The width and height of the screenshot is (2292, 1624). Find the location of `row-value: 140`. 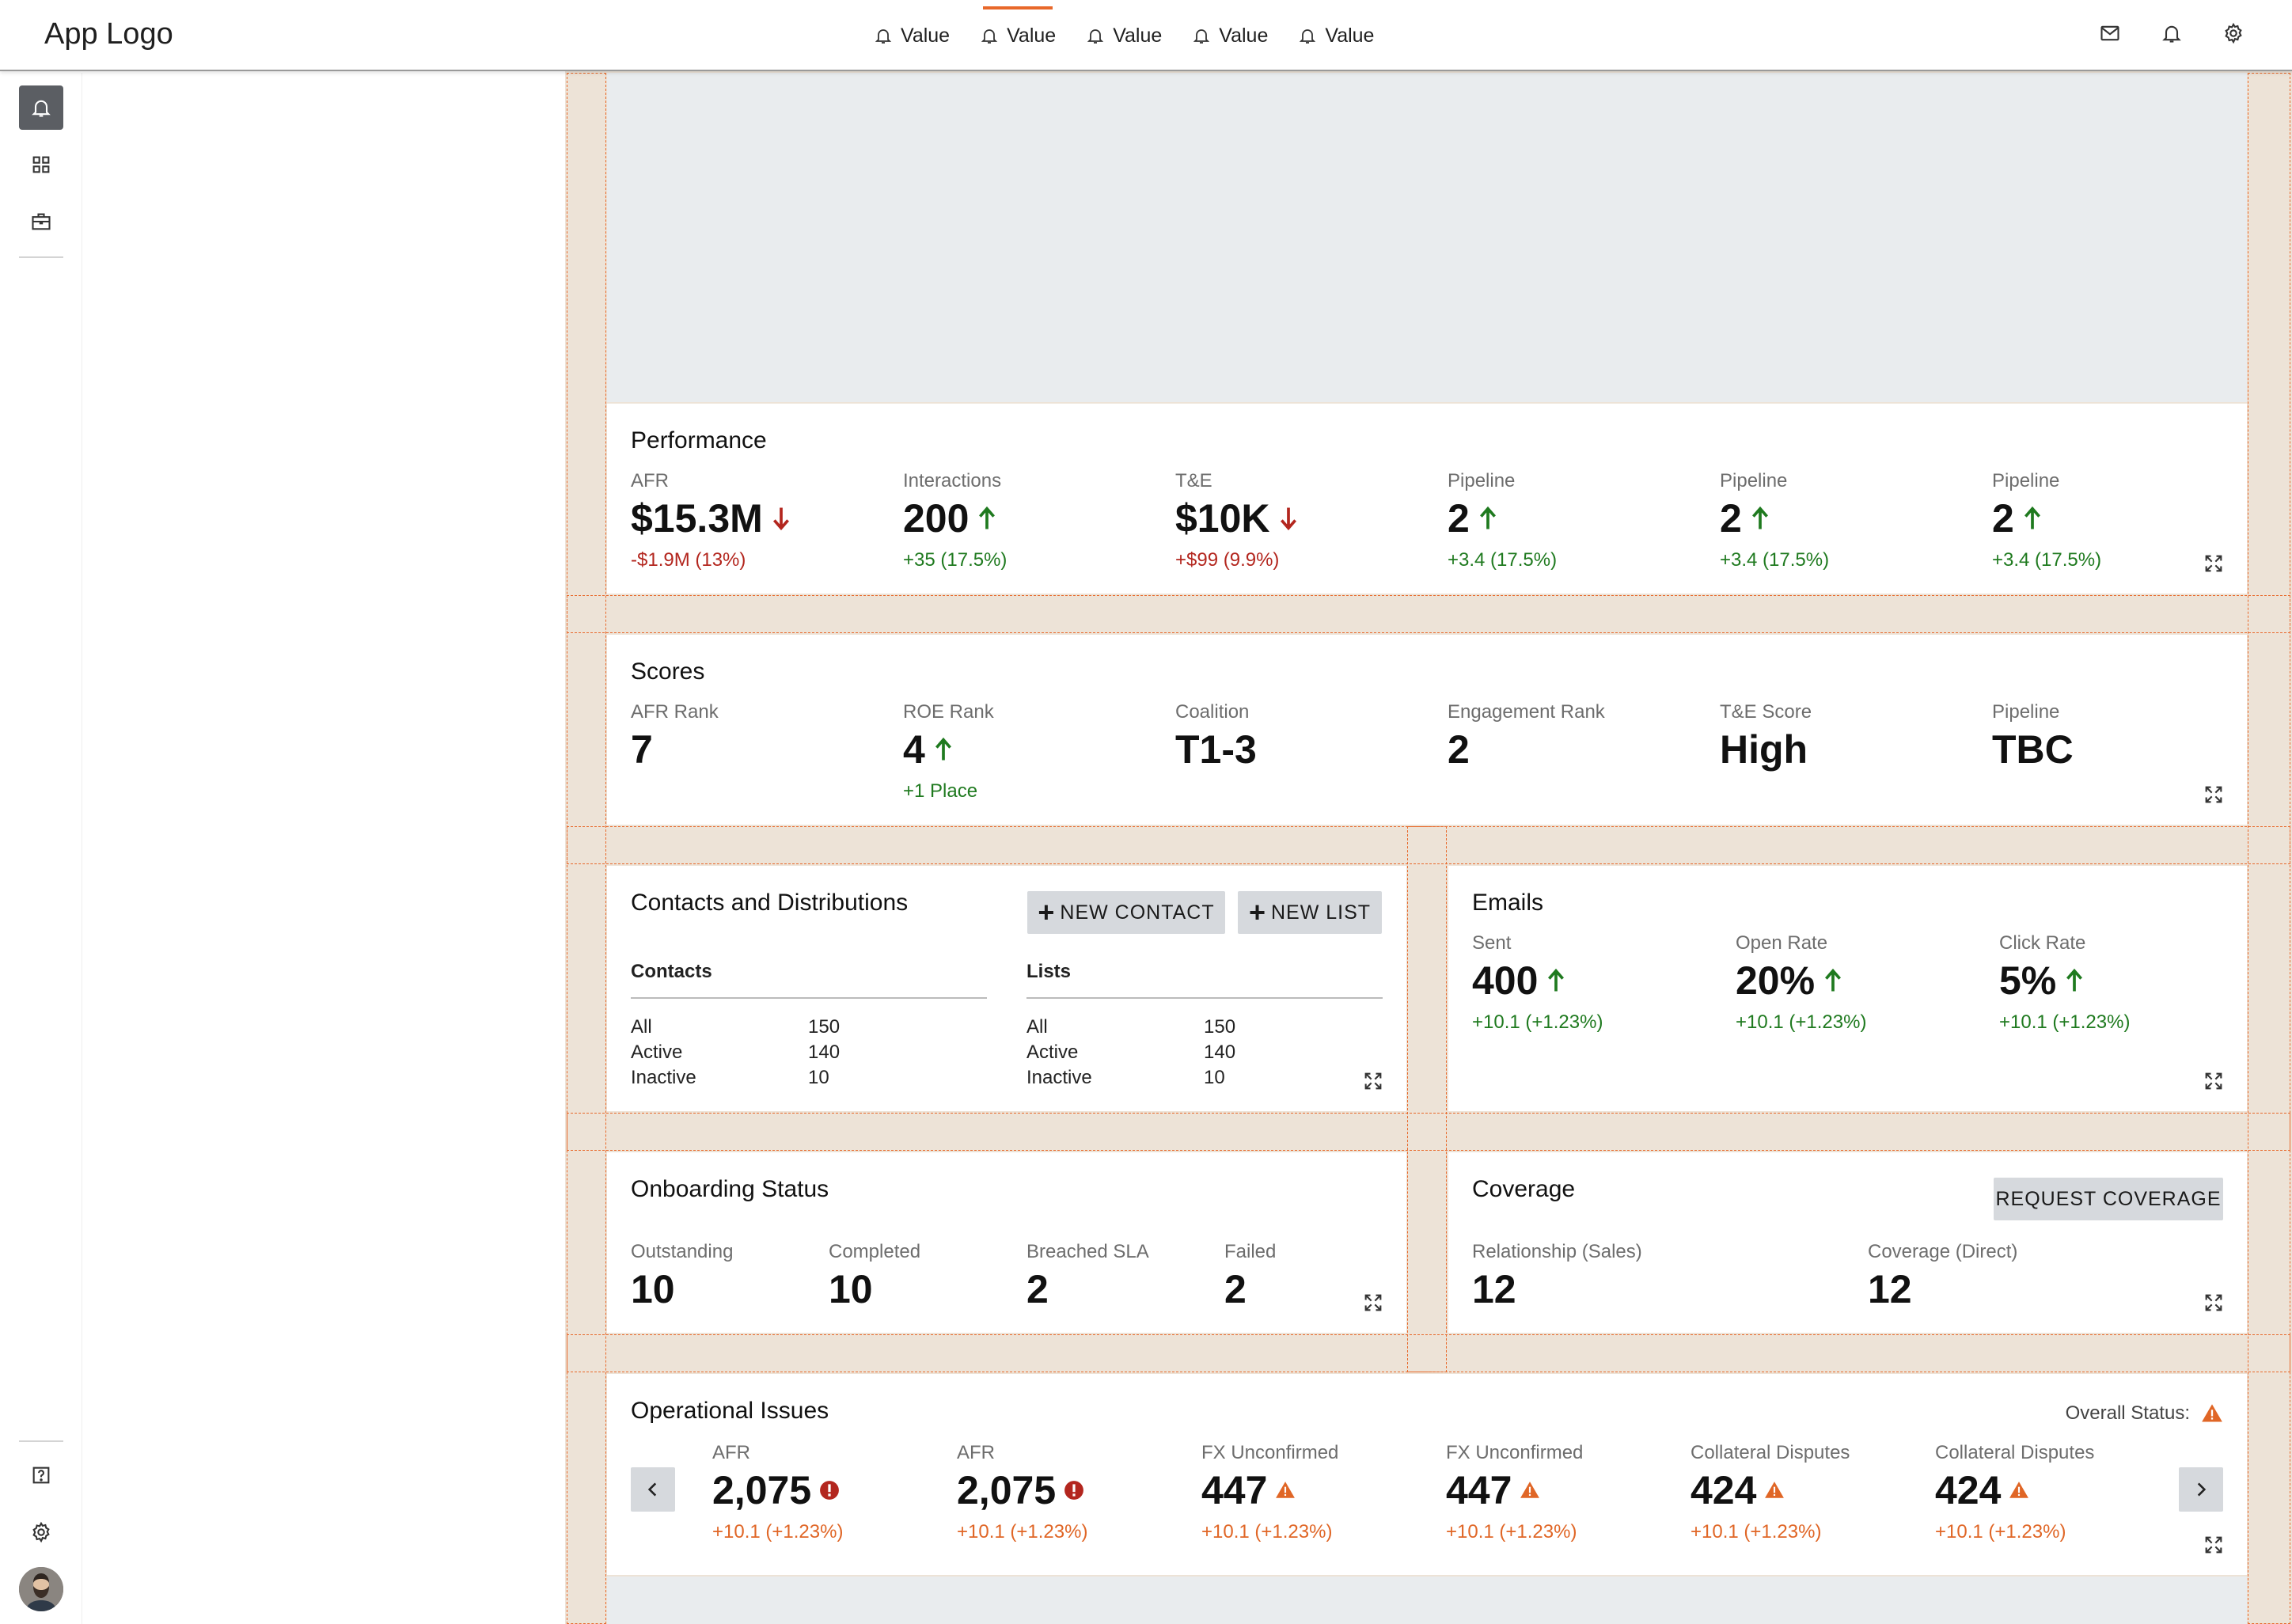

row-value: 140 is located at coordinates (824, 1052).